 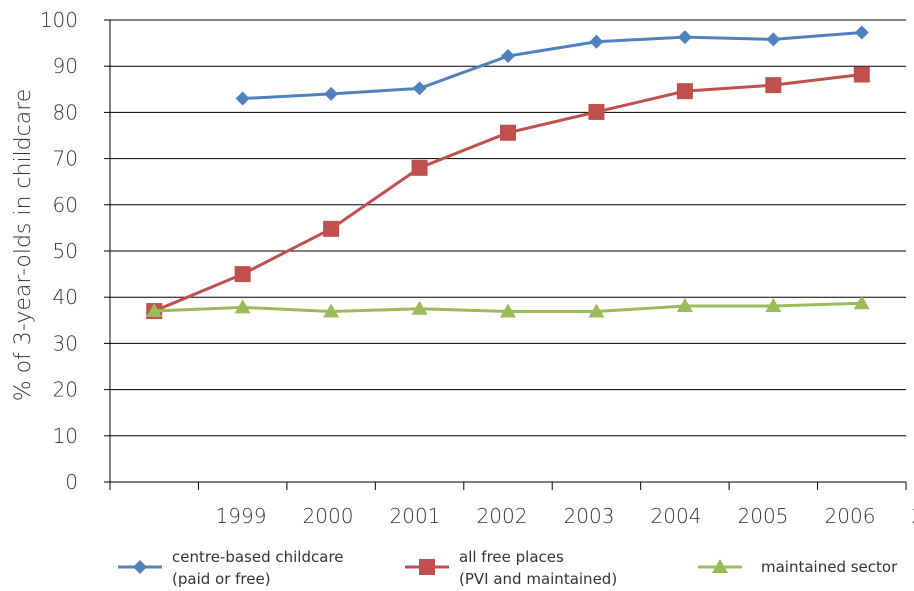 I want to click on legend-label: centre-based childcare, so click(x=258, y=557).